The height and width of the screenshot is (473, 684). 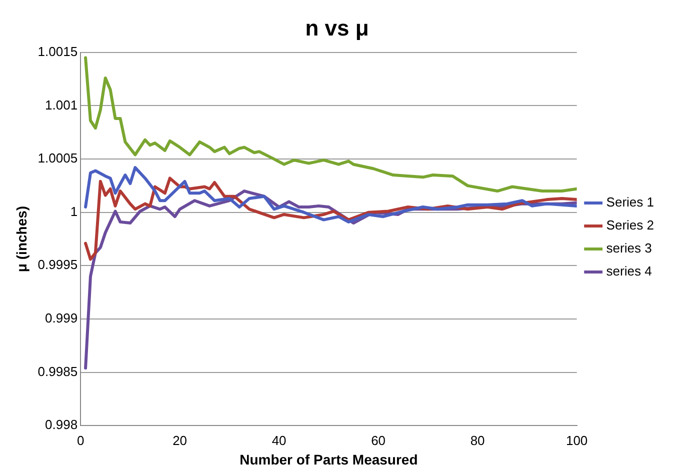 I want to click on x-tick-label: 100, so click(x=577, y=440).